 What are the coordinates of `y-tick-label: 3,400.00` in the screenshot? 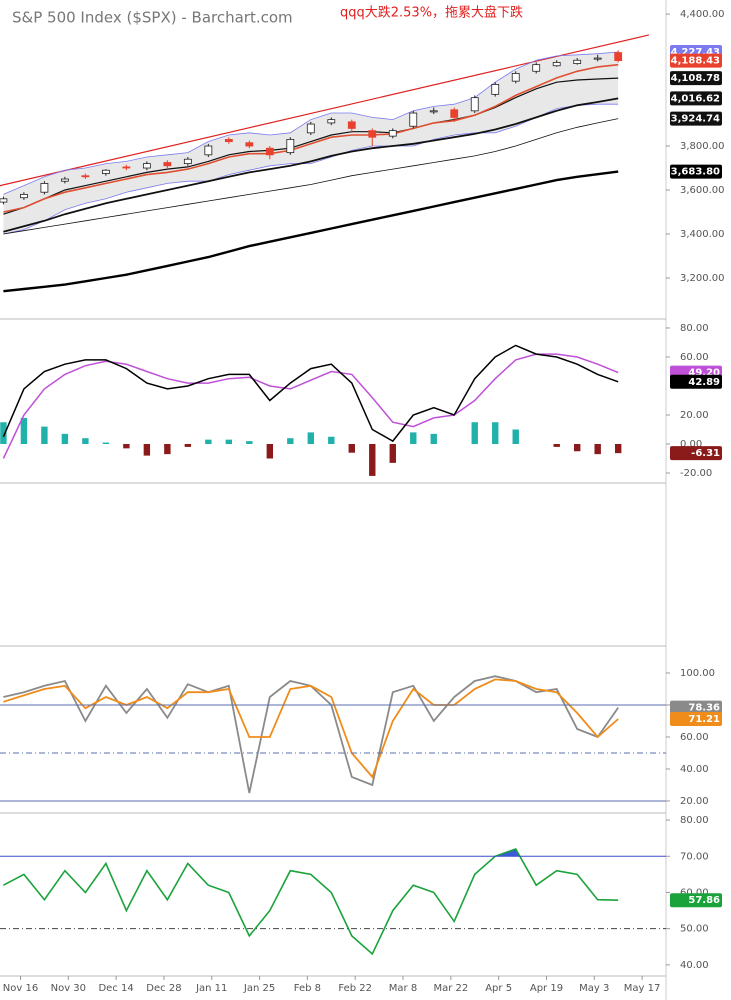 It's located at (702, 234).